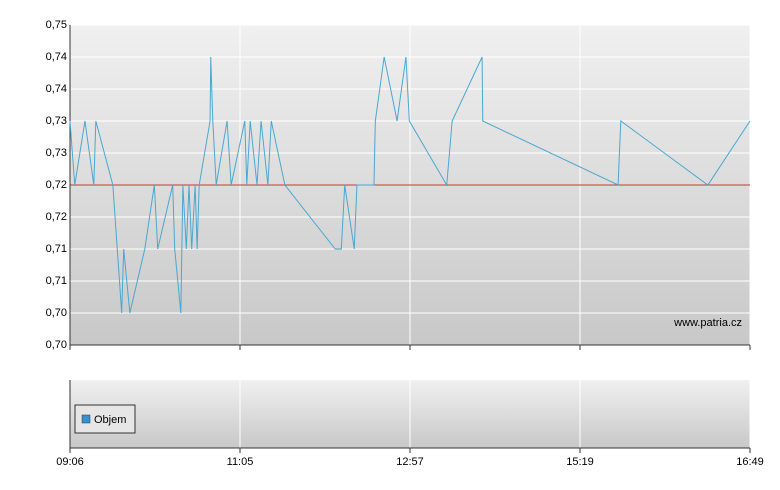  I want to click on x-tick-label: 11:05, so click(240, 462).